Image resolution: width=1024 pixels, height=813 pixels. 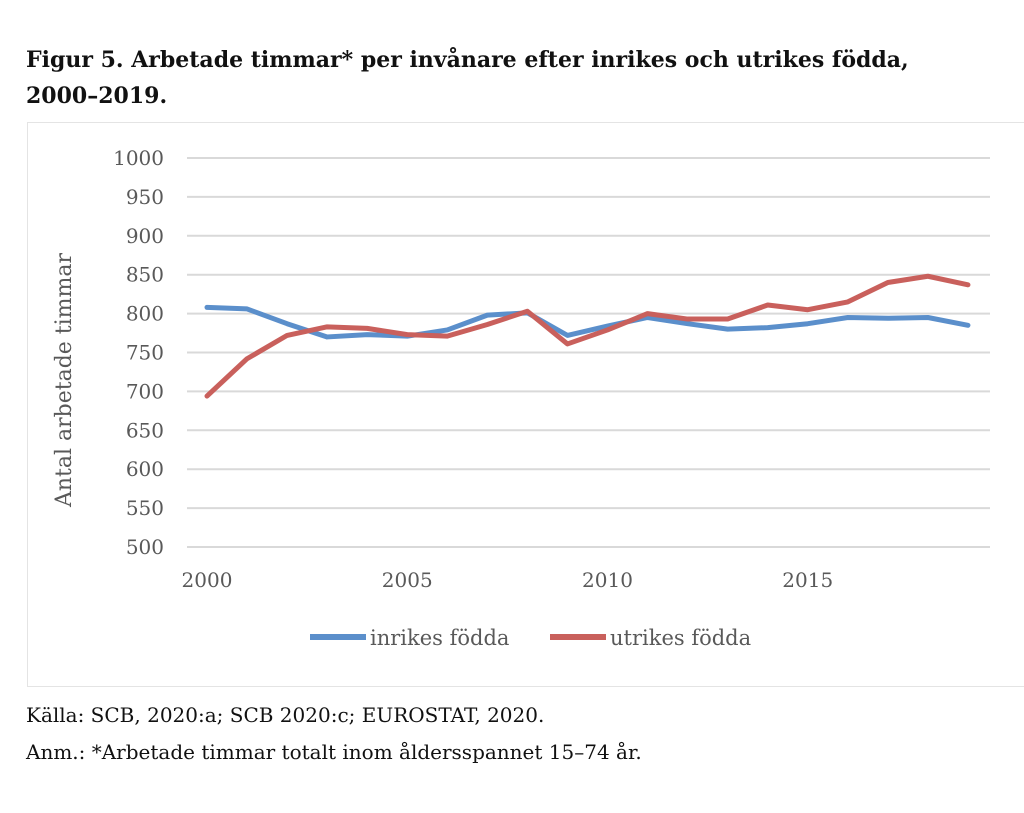 What do you see at coordinates (145, 508) in the screenshot?
I see `y-tick-label: 550` at bounding box center [145, 508].